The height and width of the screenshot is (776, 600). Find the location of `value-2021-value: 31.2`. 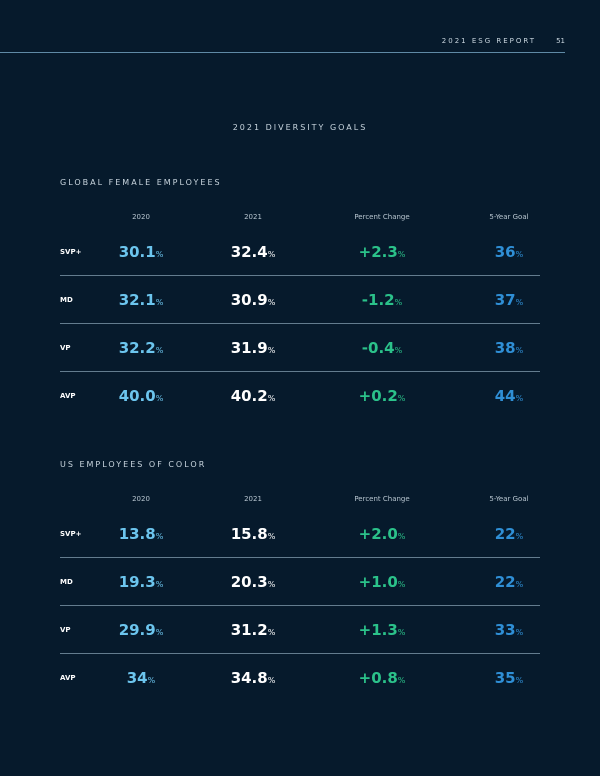

value-2021-value: 31.2 is located at coordinates (249, 630).